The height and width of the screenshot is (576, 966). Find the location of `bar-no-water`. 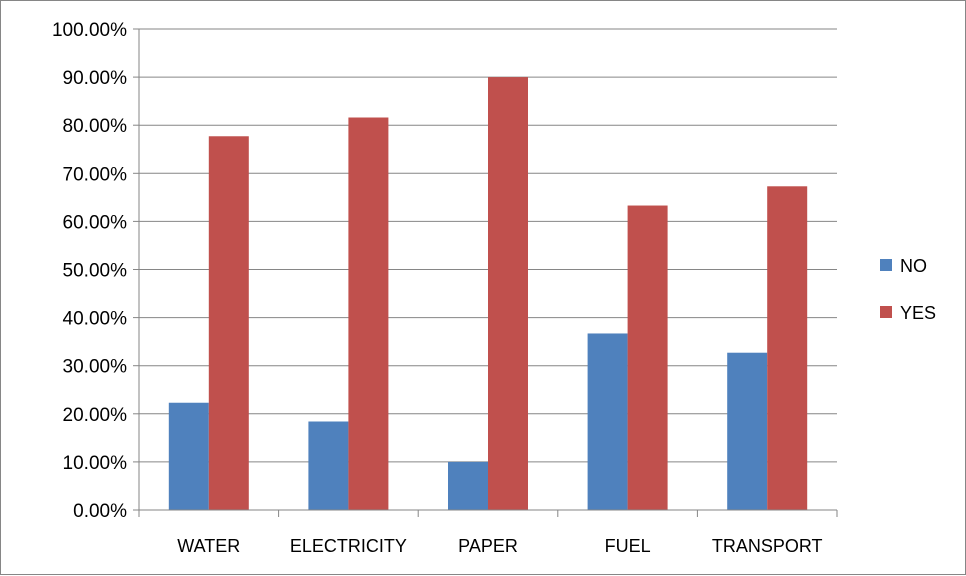

bar-no-water is located at coordinates (188, 456).